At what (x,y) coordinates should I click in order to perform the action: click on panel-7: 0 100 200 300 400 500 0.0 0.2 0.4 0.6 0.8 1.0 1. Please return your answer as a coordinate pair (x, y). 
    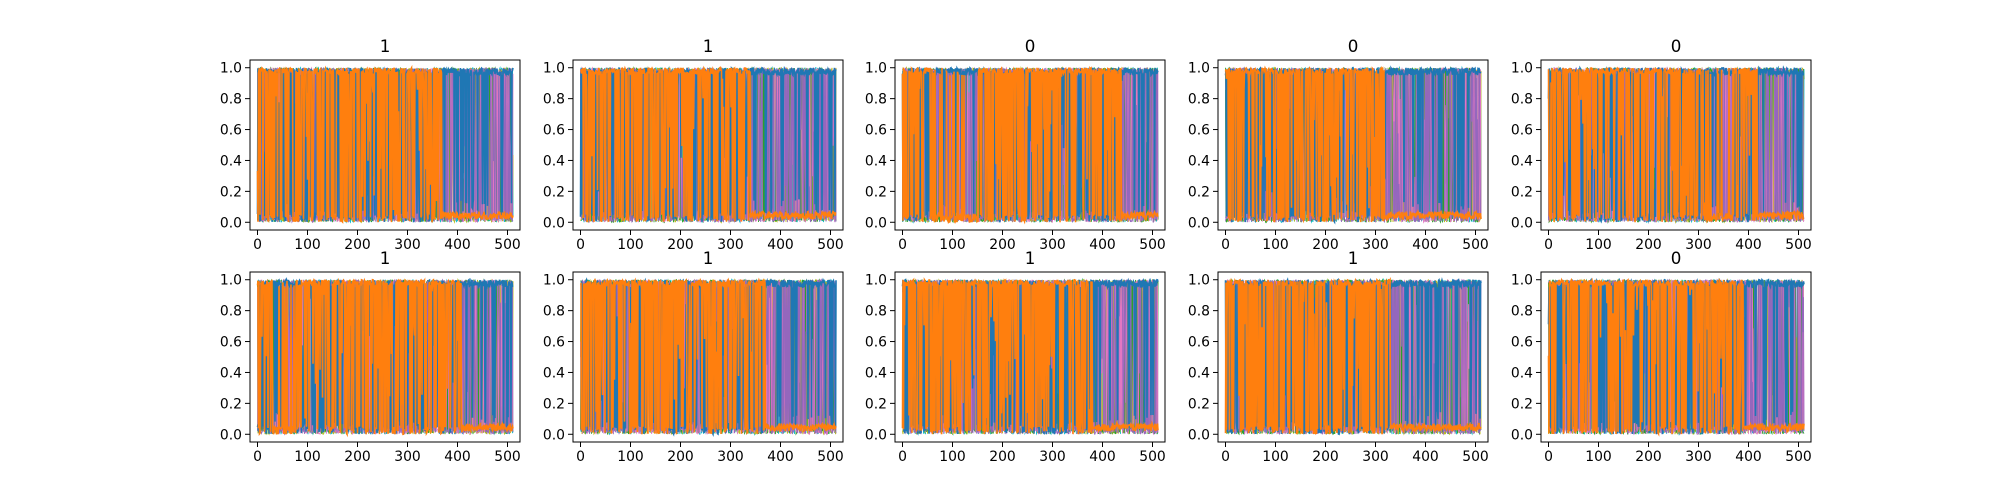
    Looking at the image, I should click on (693, 356).